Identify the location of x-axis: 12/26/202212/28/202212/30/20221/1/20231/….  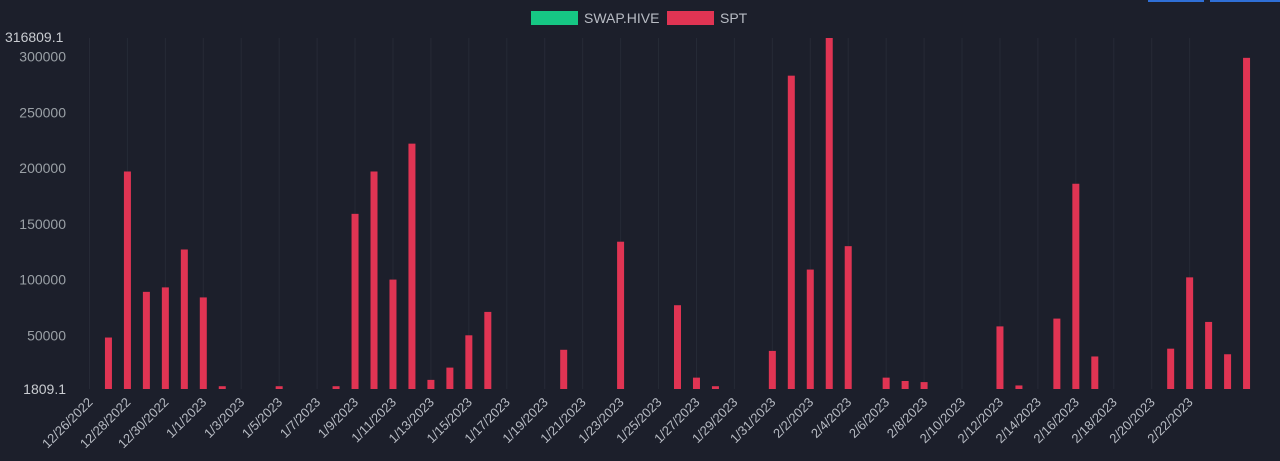
(617, 423).